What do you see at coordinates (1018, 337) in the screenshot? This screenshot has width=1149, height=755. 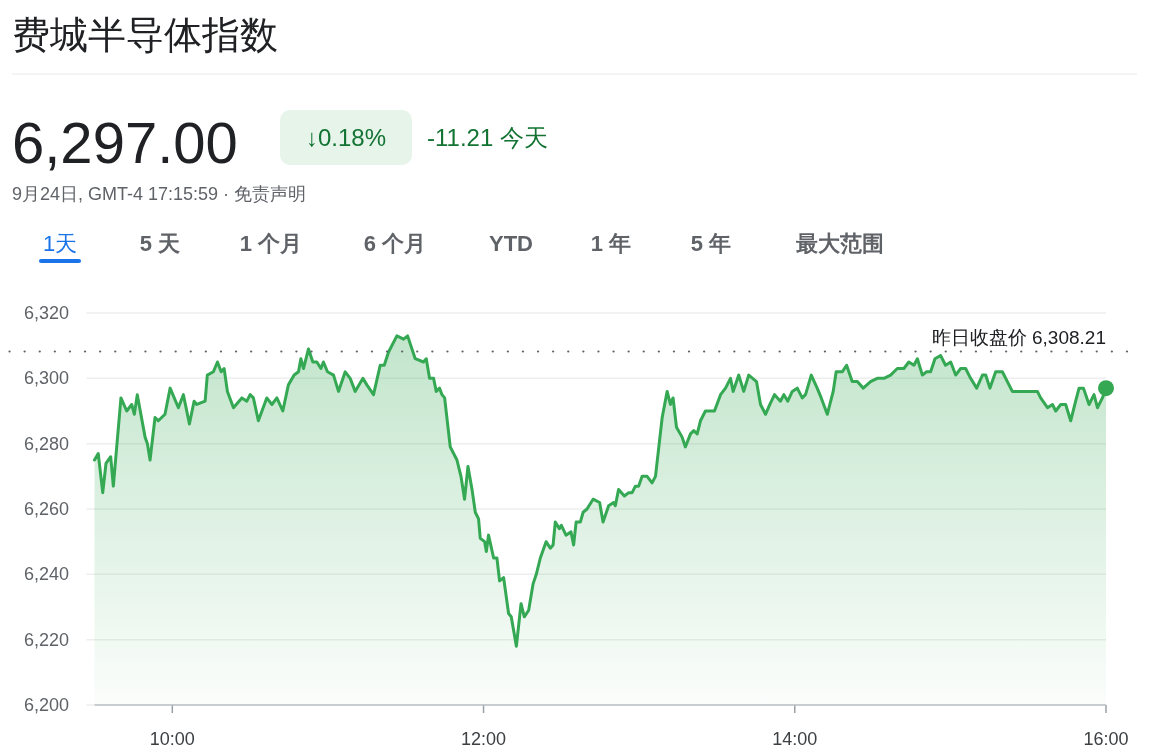 I see `ref-line-label: 昨日收盘价 6,308.21` at bounding box center [1018, 337].